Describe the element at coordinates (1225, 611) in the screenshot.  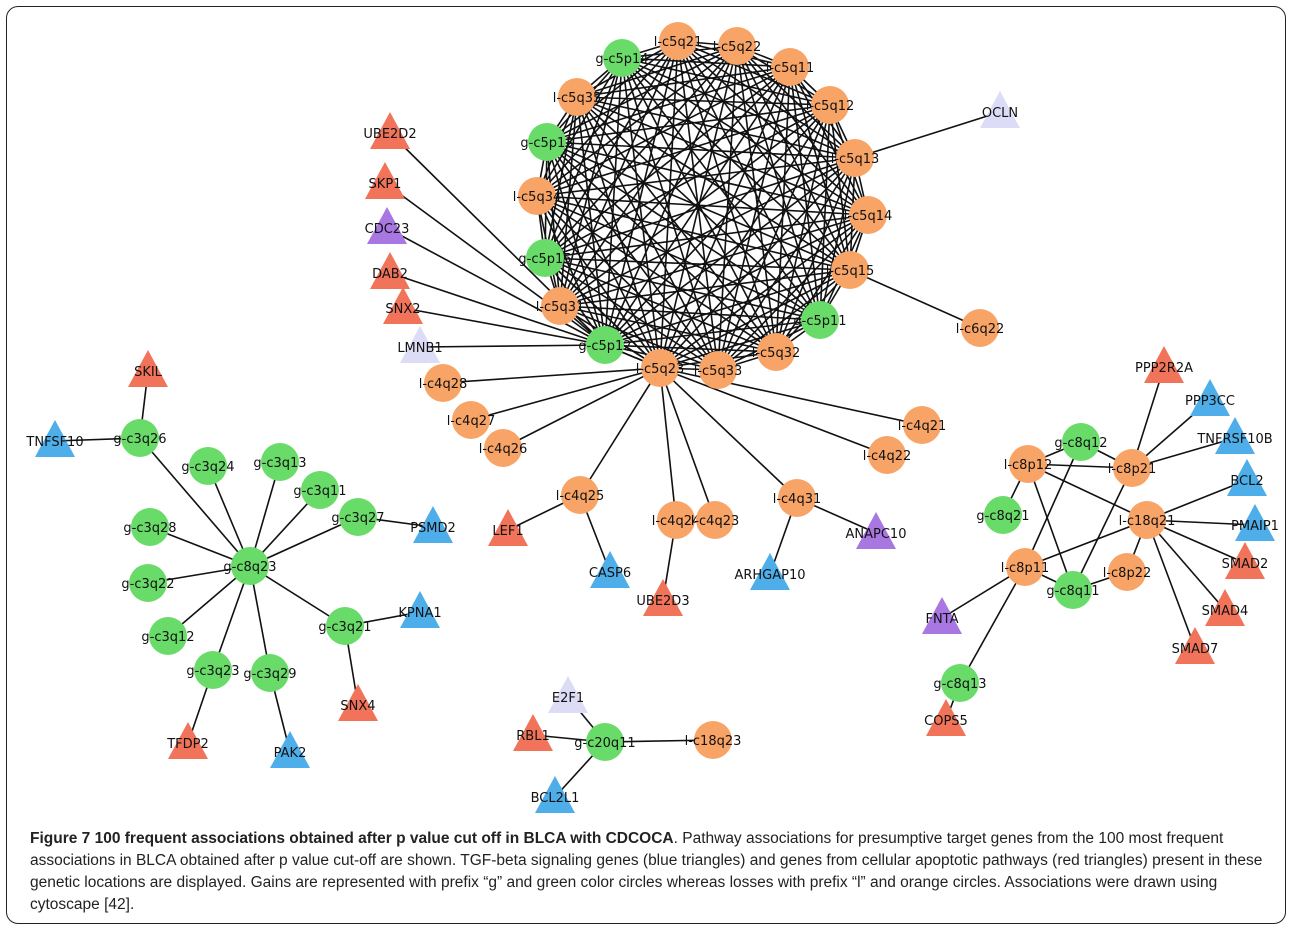
I see `node-label: SMAD4` at that location.